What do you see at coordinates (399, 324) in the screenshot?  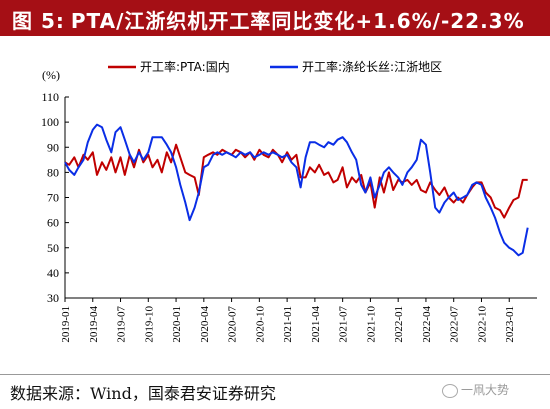 I see `x-tick-label: 2022-01` at bounding box center [399, 324].